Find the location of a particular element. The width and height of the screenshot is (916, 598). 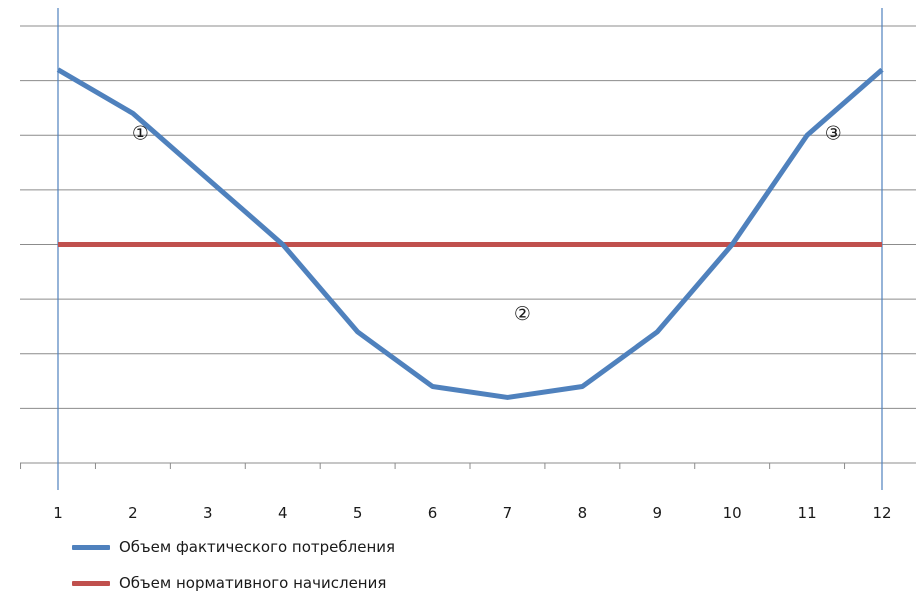

x-tick-label: 6 is located at coordinates (433, 513).